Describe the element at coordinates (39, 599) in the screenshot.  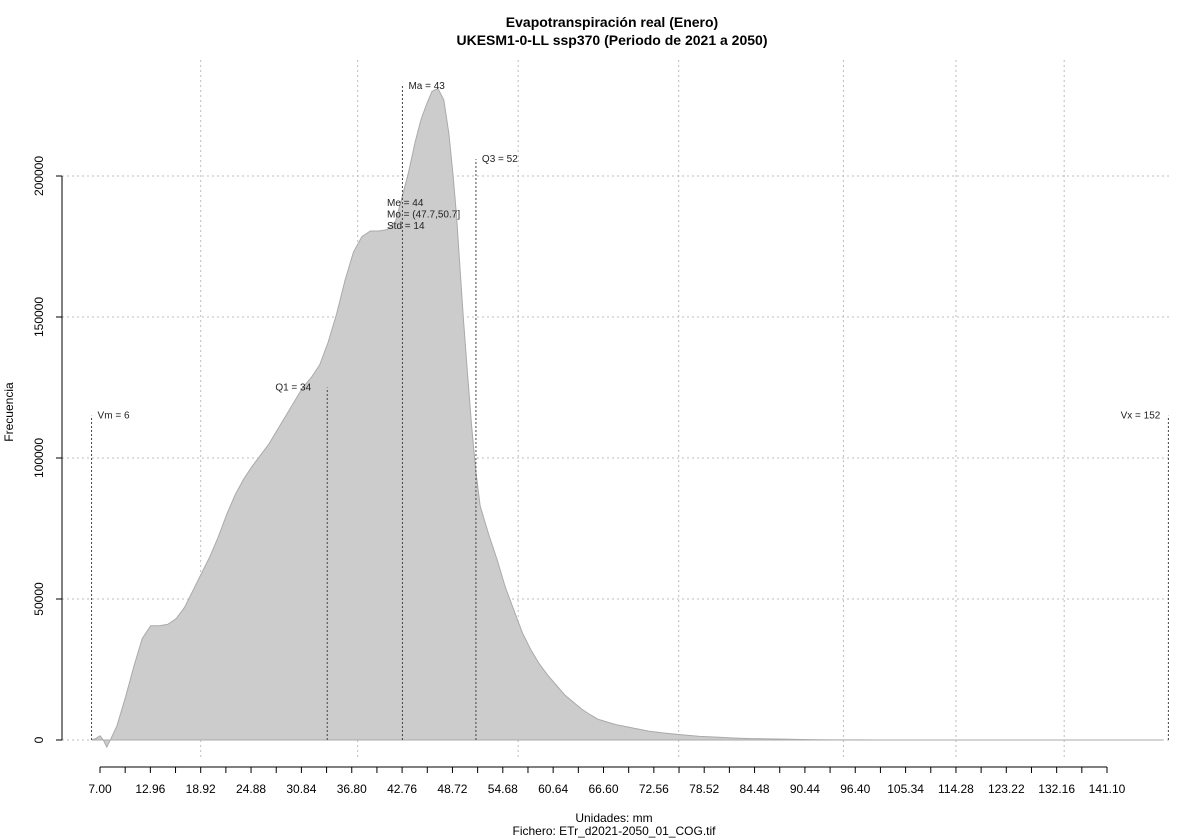
I see `y-tick-label: 50000` at that location.